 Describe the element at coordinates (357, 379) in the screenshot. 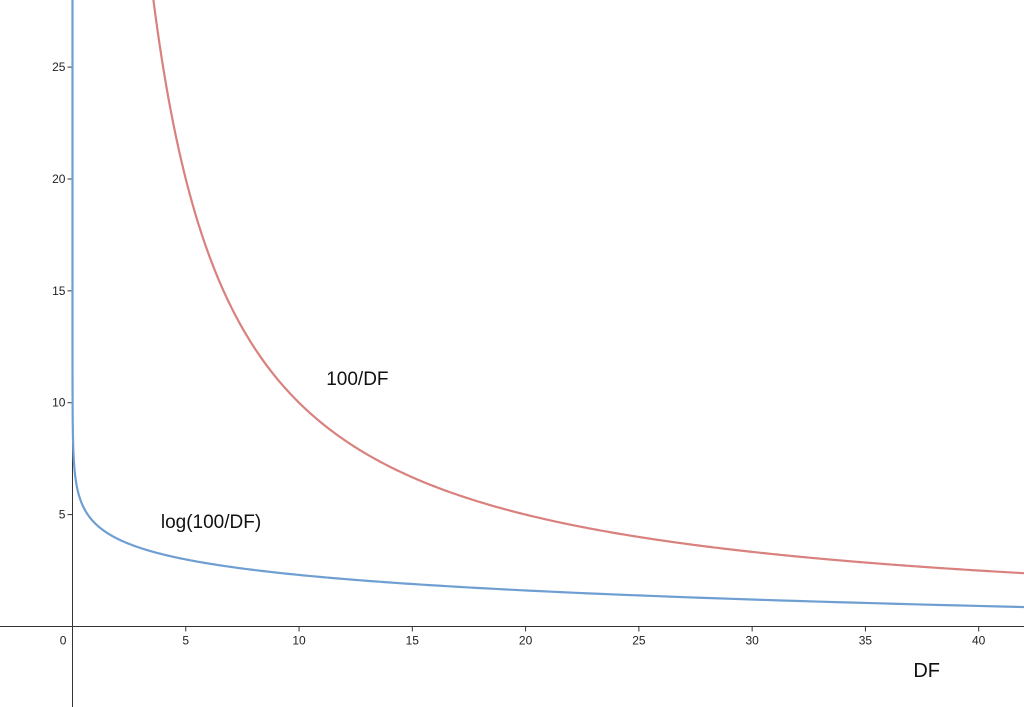

I see `curve-label-reciprocal: 100/DF` at that location.